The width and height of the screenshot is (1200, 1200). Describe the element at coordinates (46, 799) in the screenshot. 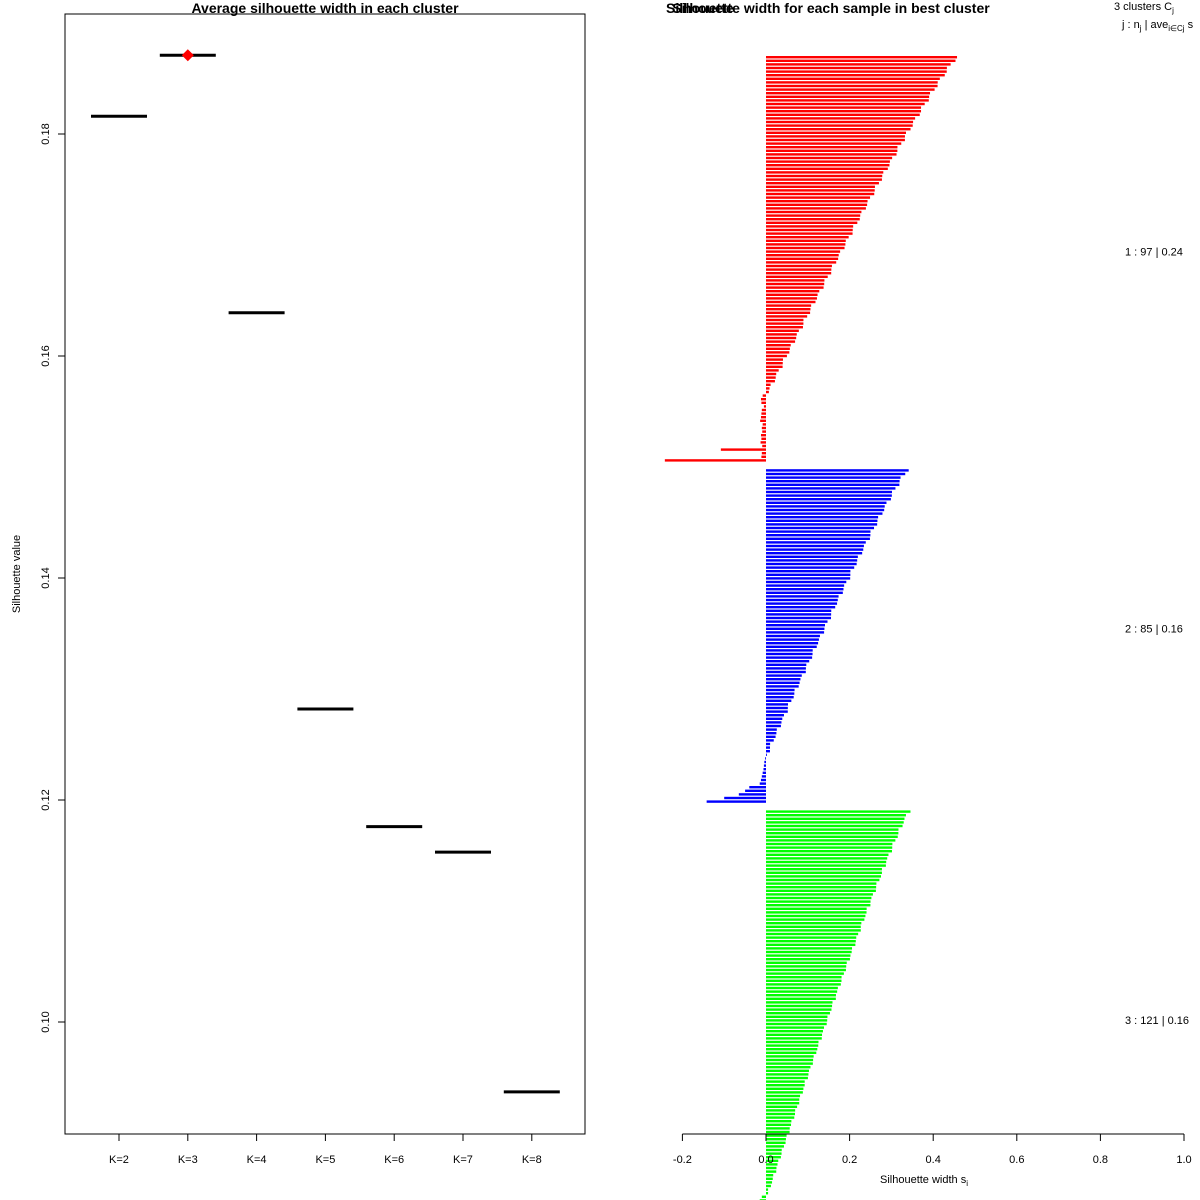

I see `left-y-tick-label: 0.12` at that location.